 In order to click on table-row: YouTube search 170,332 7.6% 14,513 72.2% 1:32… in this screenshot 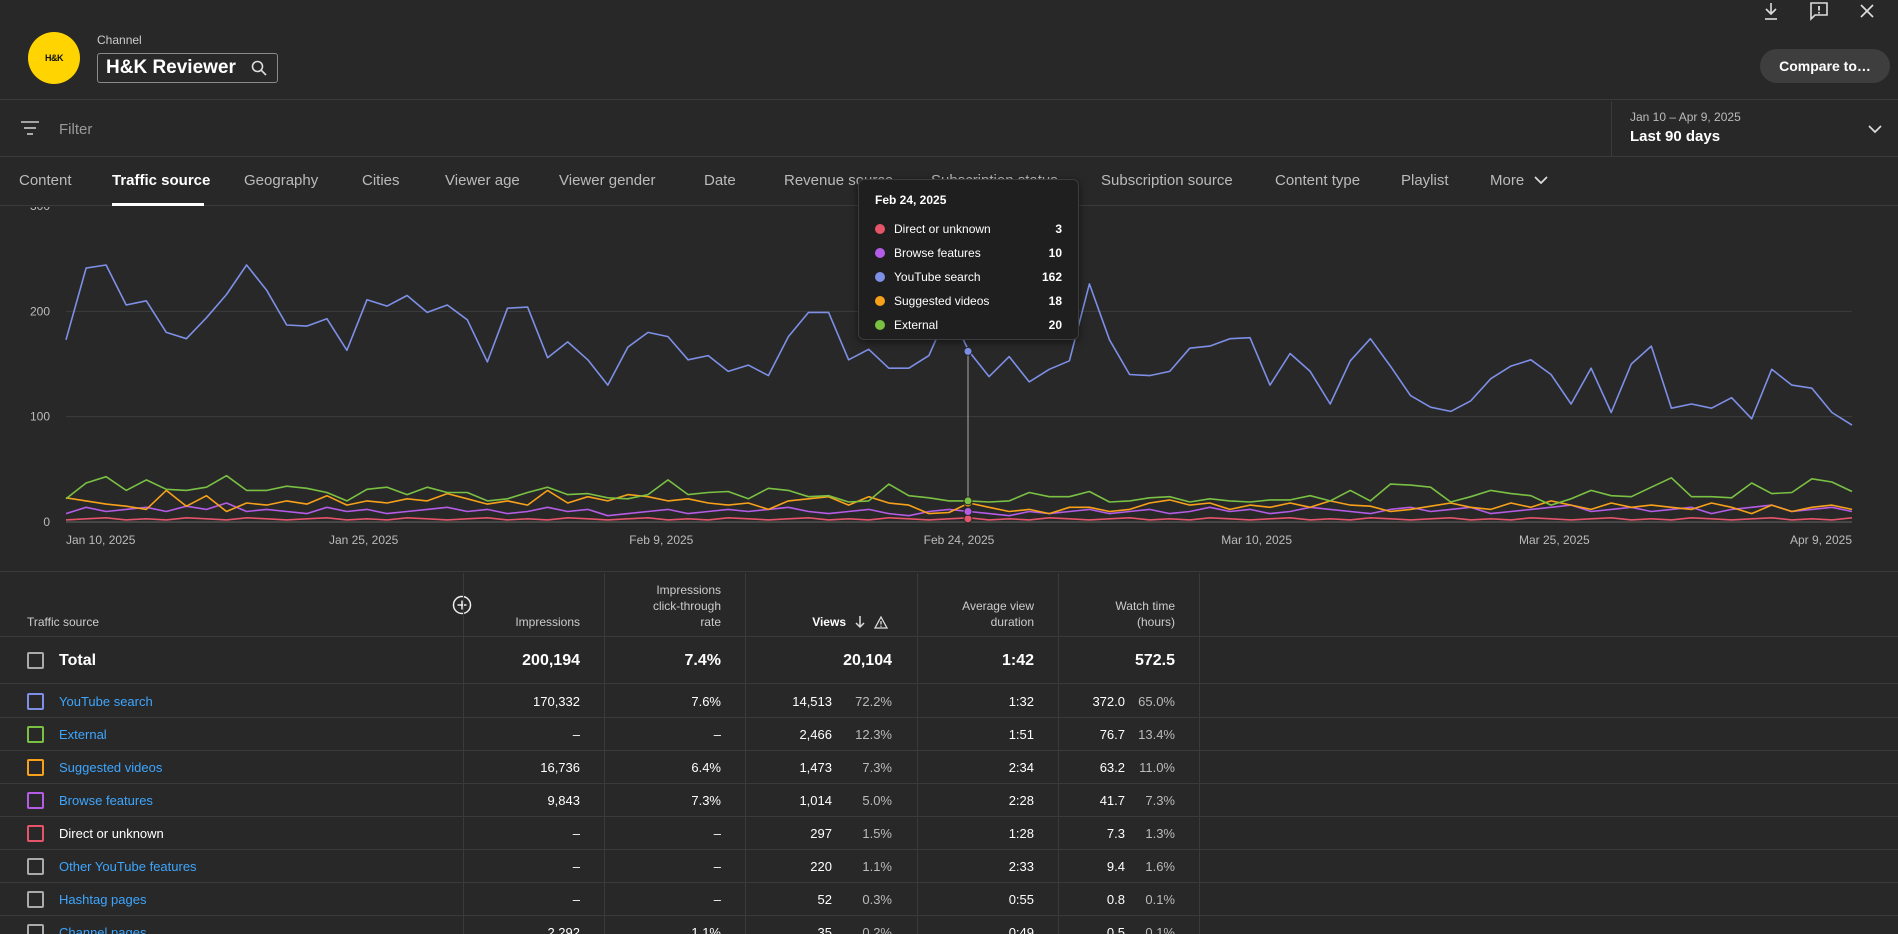, I will do `click(949, 701)`.